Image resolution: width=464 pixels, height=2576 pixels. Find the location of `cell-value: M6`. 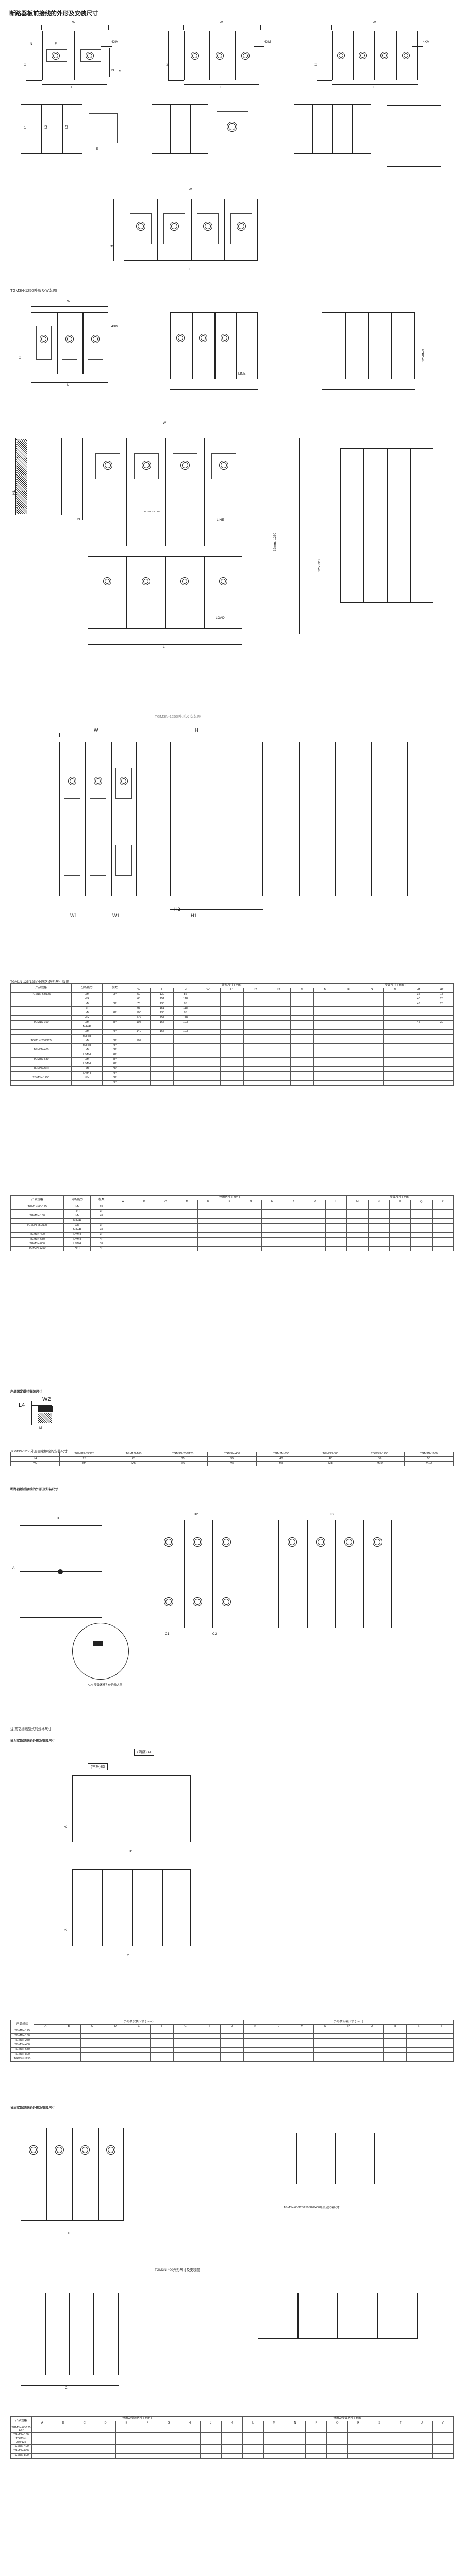

cell-value: M6 is located at coordinates (183, 1463).